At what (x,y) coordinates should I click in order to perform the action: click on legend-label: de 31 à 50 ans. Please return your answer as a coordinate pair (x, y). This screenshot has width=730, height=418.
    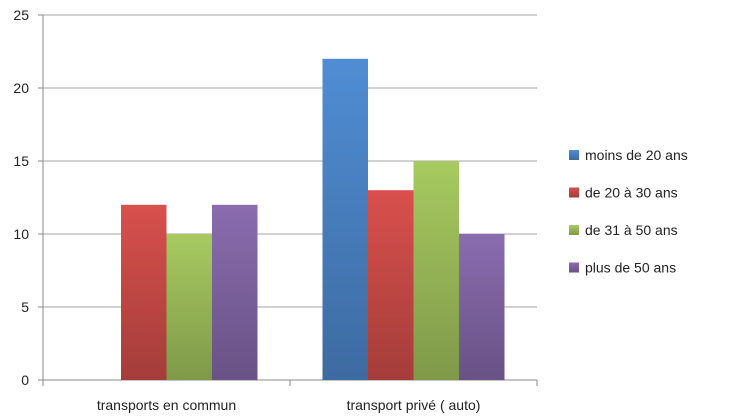
    Looking at the image, I should click on (631, 230).